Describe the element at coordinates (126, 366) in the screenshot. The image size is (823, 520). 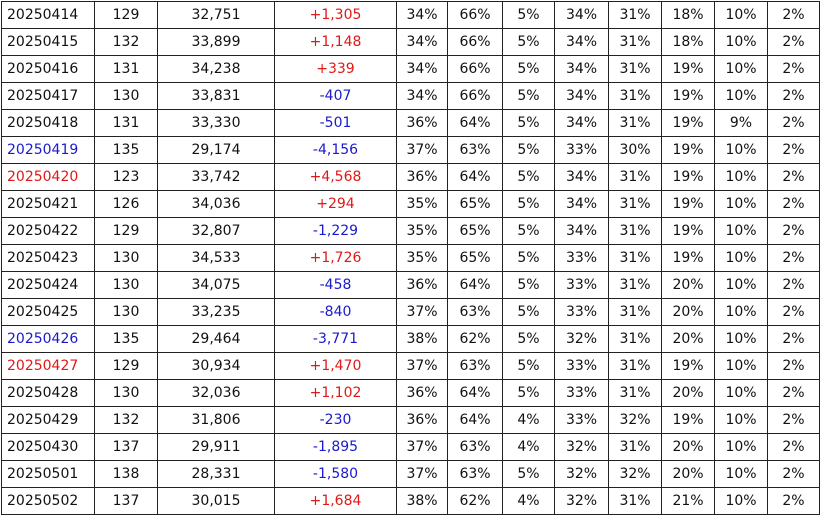
I see `table-cell: 129` at that location.